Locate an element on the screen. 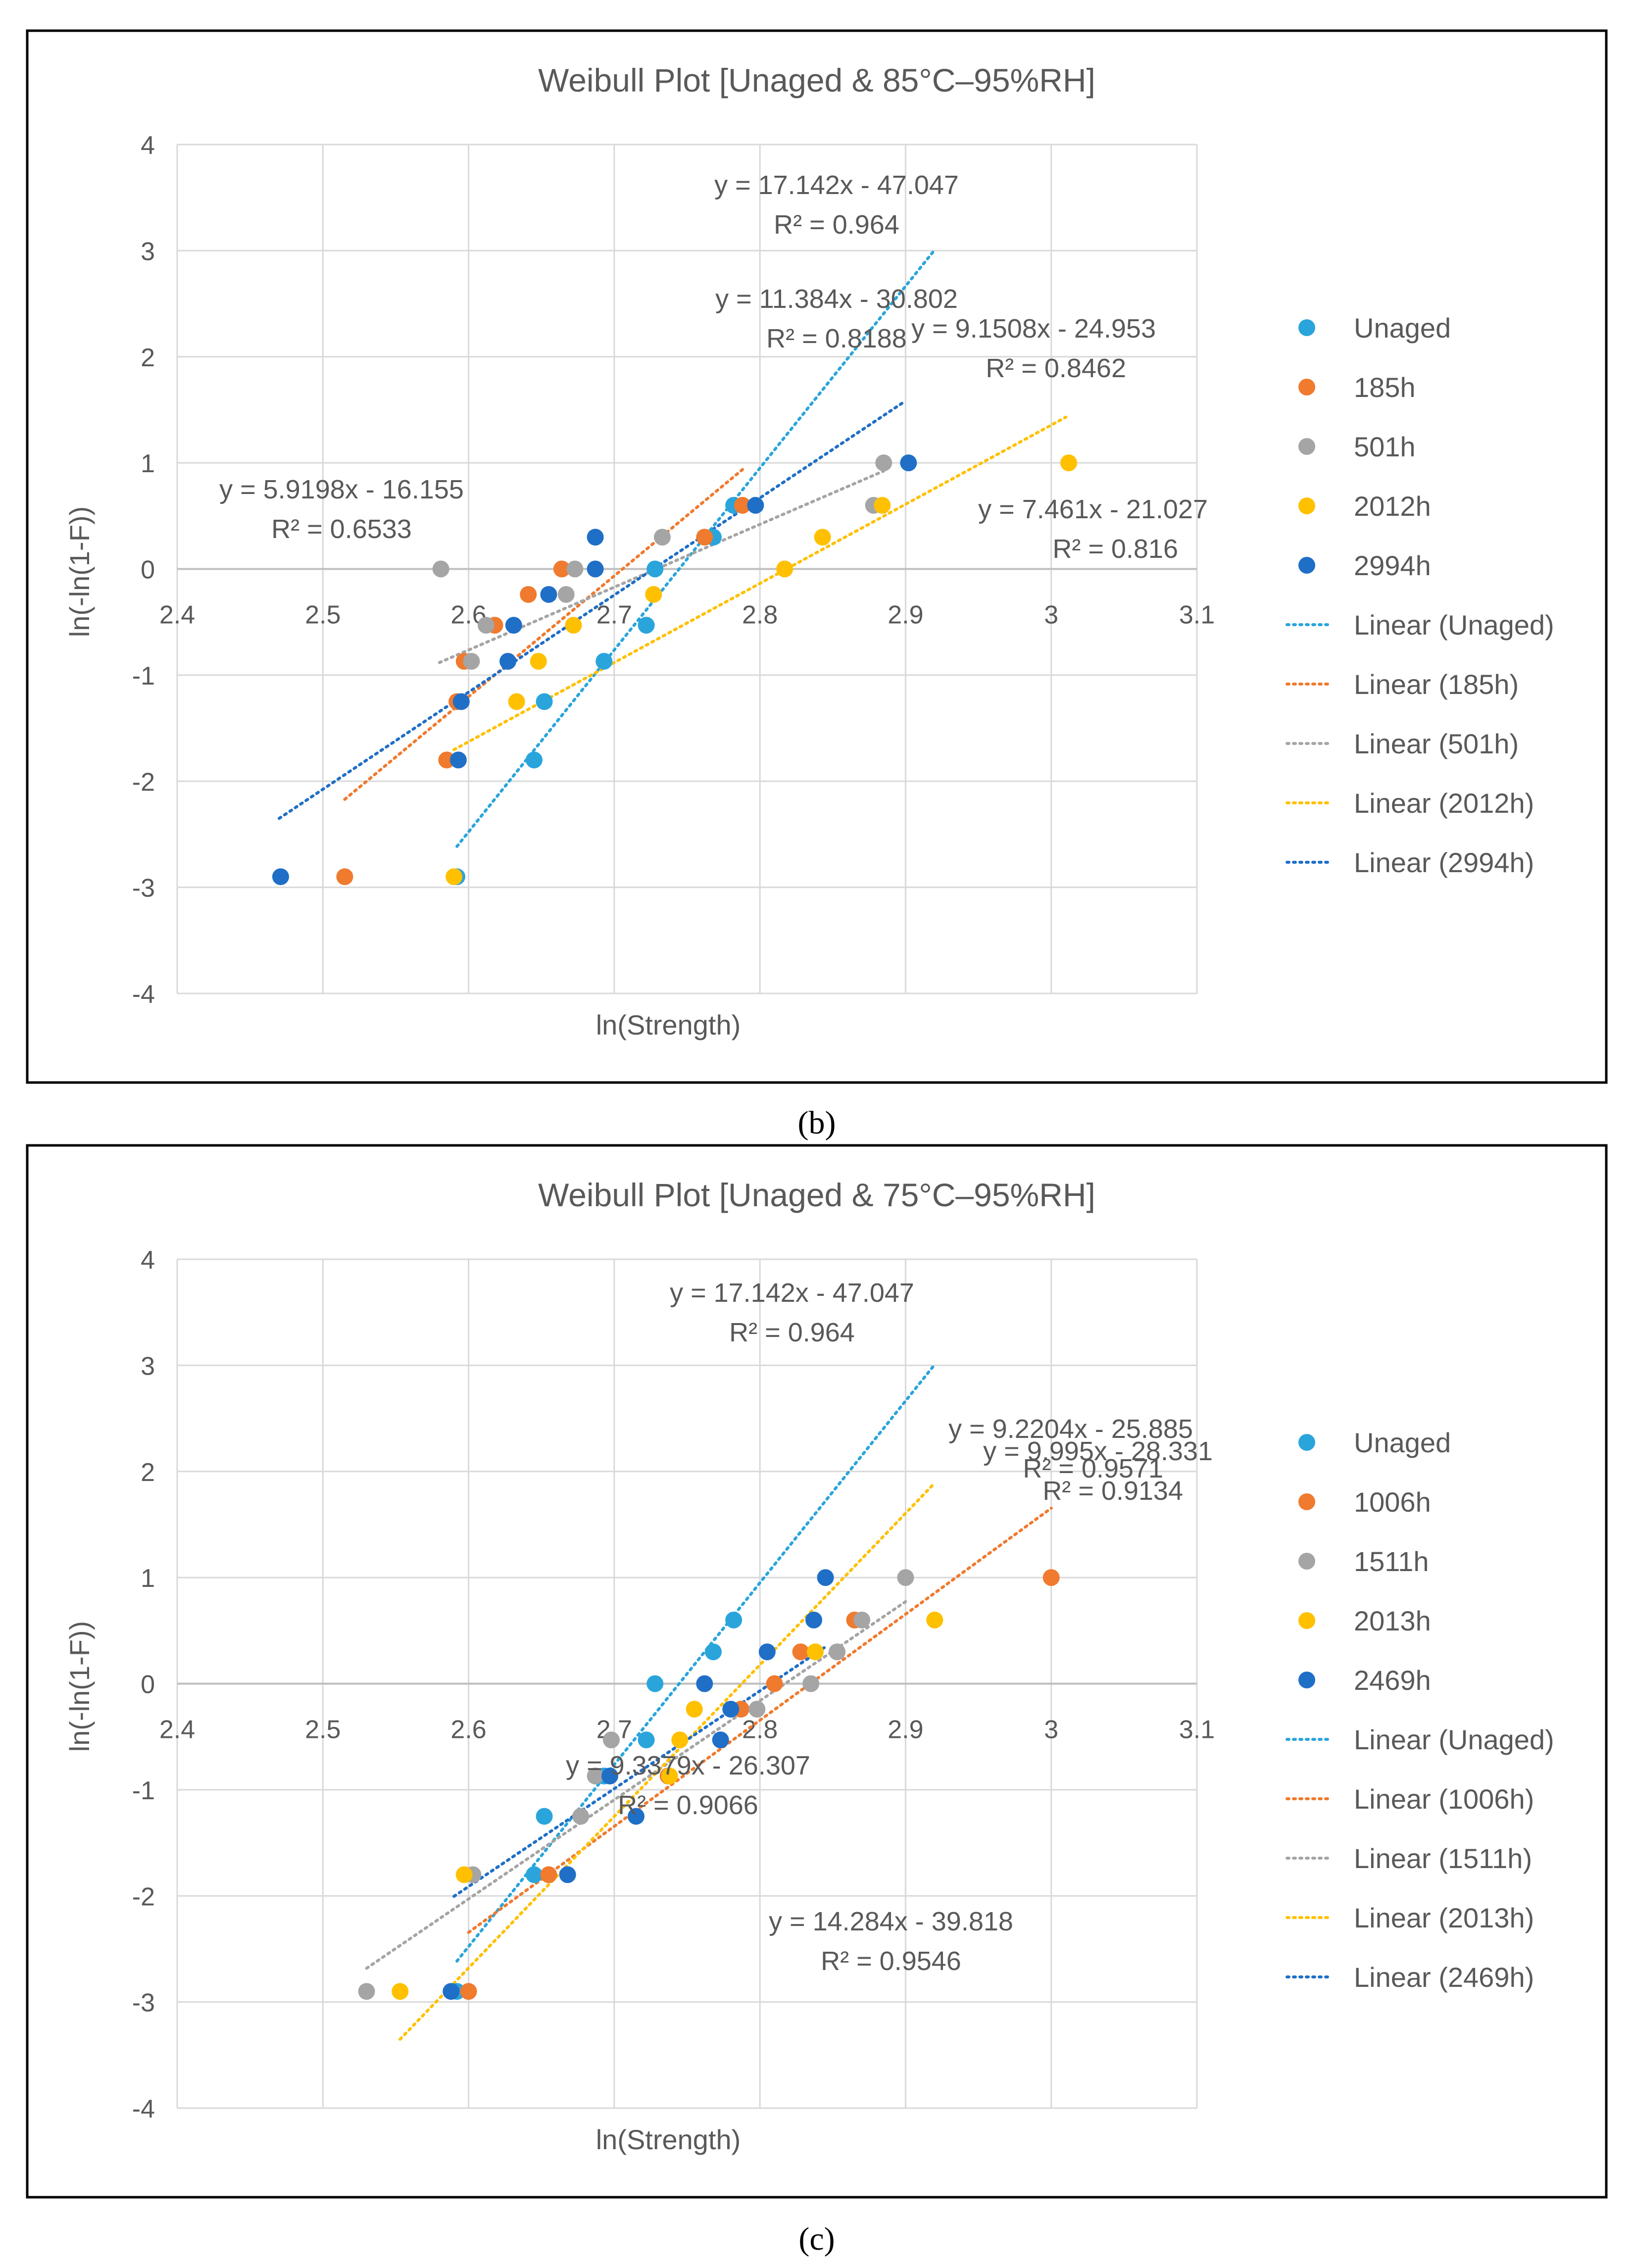 Image resolution: width=1634 pixels, height=2268 pixels. legend-entry: 501h is located at coordinates (1385, 446).